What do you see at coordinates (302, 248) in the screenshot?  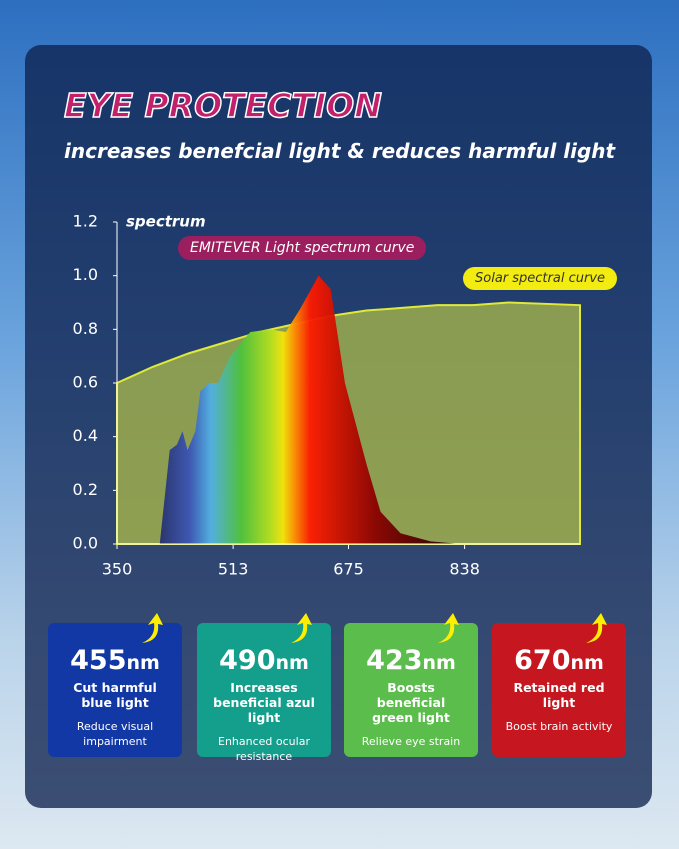 I see `legend-entry: EMITEVER Light spectrum curve` at bounding box center [302, 248].